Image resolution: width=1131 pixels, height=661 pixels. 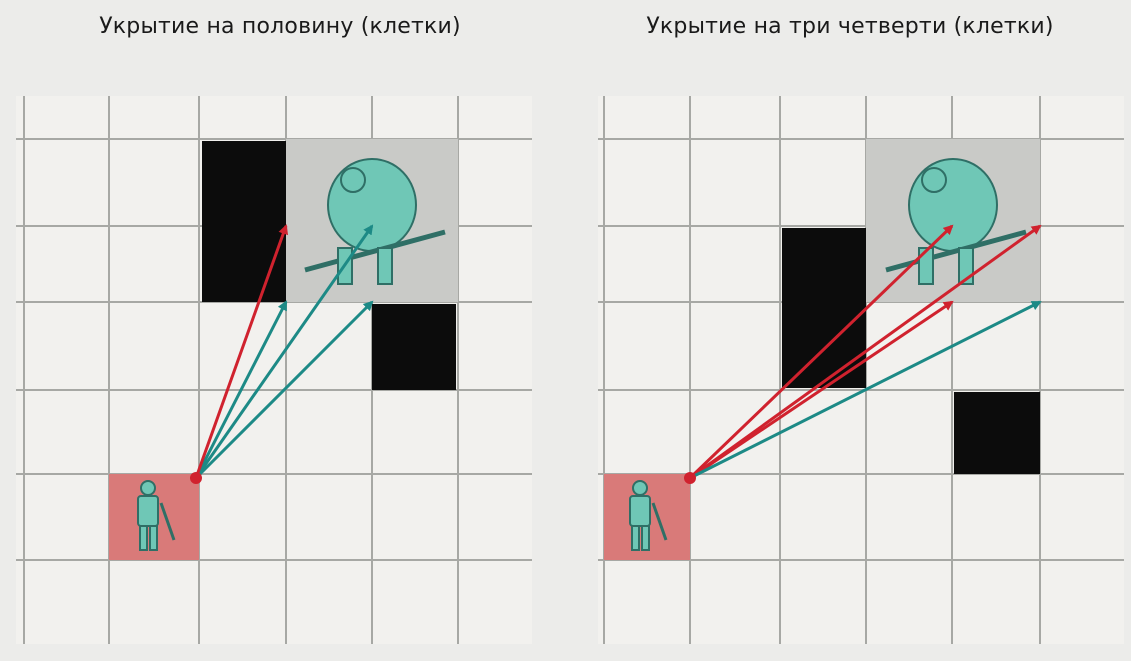 What do you see at coordinates (850, 26) in the screenshot?
I see `panel-title-three-quarters-cover: Укрытие на три четверти (клетки)` at bounding box center [850, 26].